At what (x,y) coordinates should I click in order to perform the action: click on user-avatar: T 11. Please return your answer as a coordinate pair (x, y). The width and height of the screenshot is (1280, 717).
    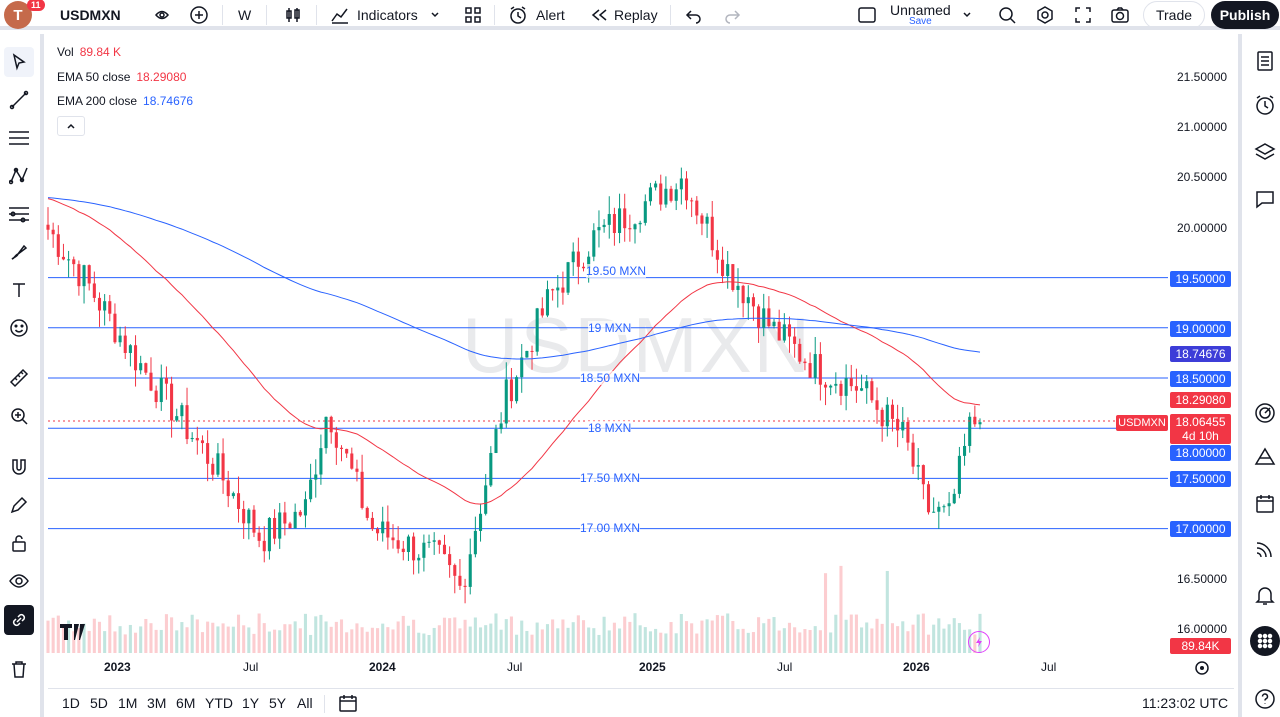
    Looking at the image, I should click on (24, 14).